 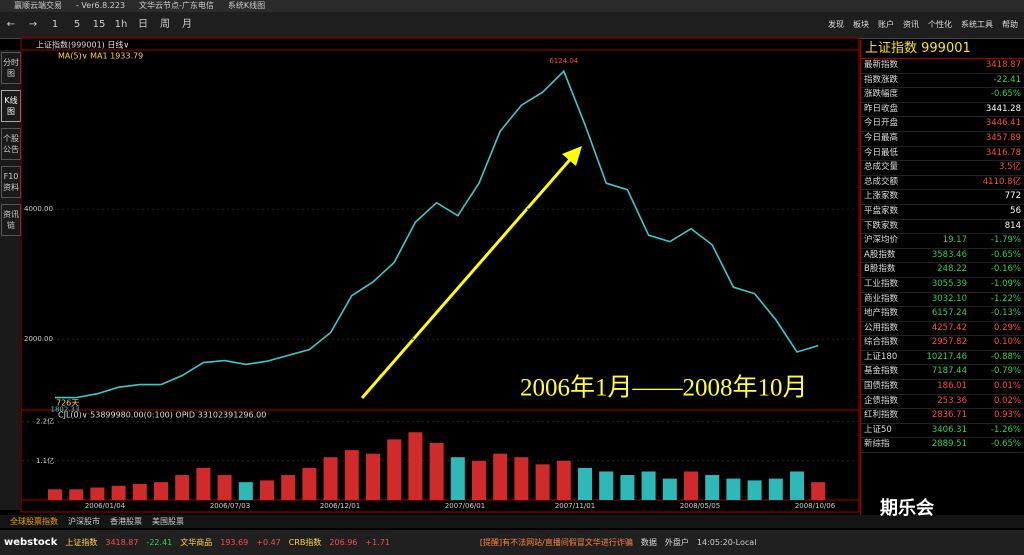 I want to click on period-button: 月, so click(x=187, y=24).